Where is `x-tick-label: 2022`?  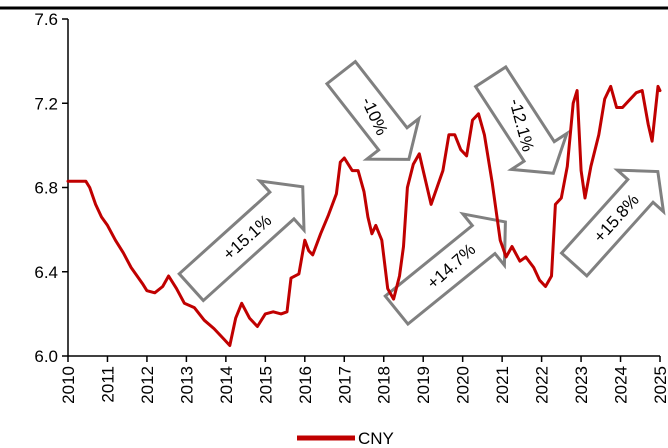
x-tick-label: 2022 is located at coordinates (542, 385).